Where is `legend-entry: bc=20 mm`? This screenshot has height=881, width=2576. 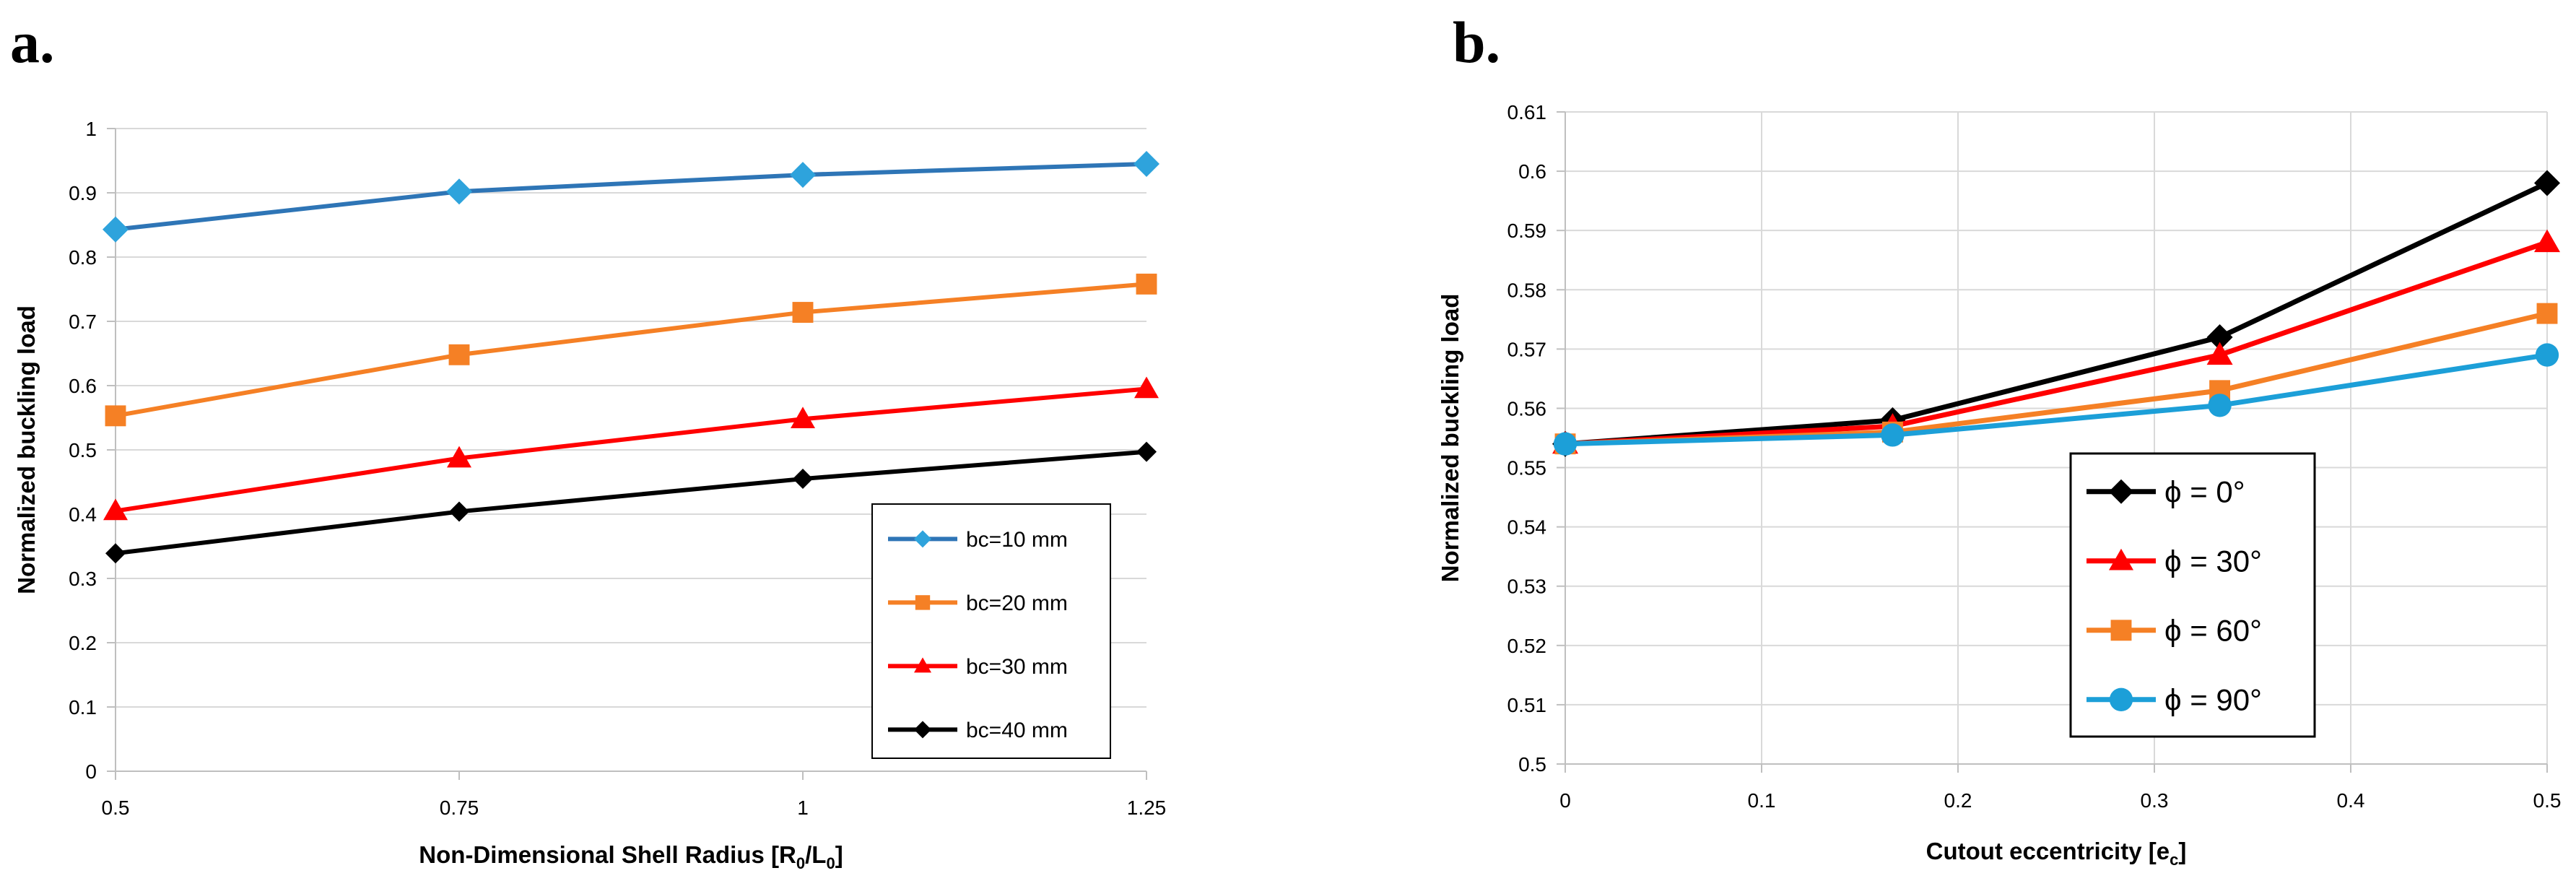 legend-entry: bc=20 mm is located at coordinates (1017, 603).